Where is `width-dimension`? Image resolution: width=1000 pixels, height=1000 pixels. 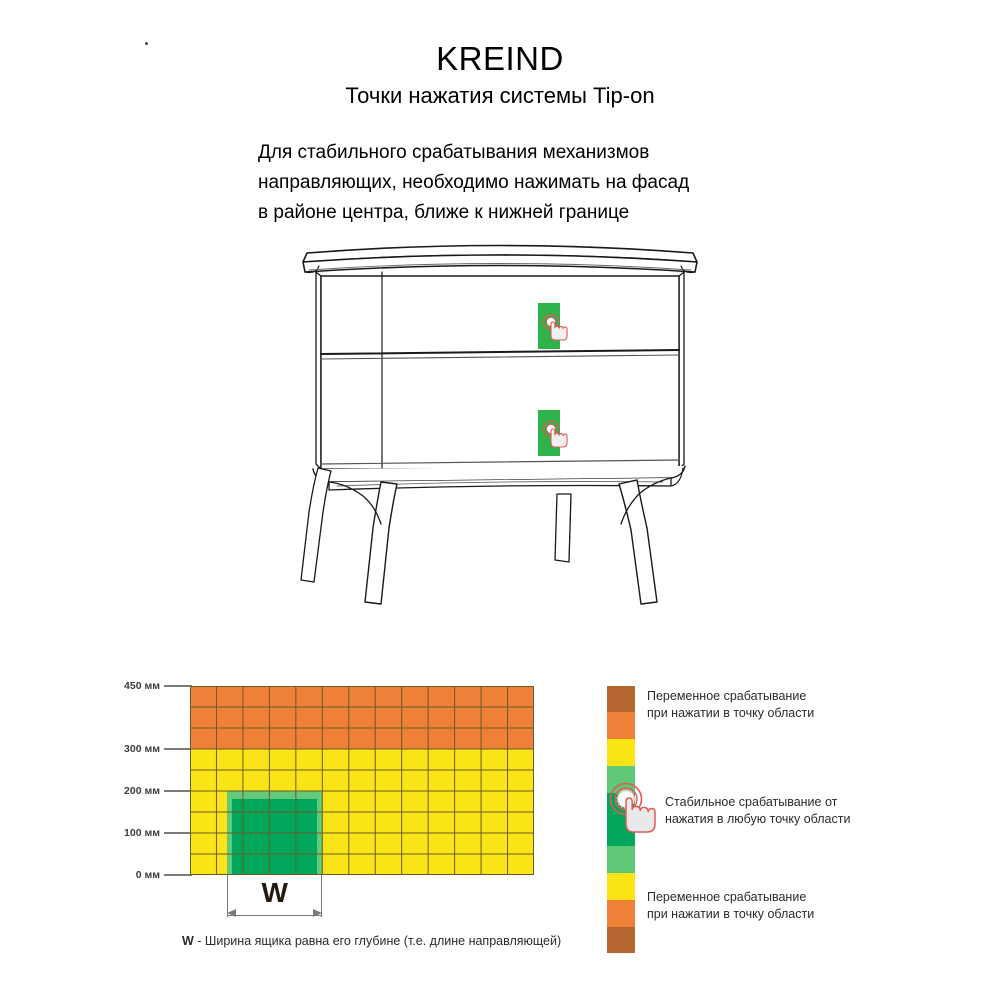 width-dimension is located at coordinates (275, 899).